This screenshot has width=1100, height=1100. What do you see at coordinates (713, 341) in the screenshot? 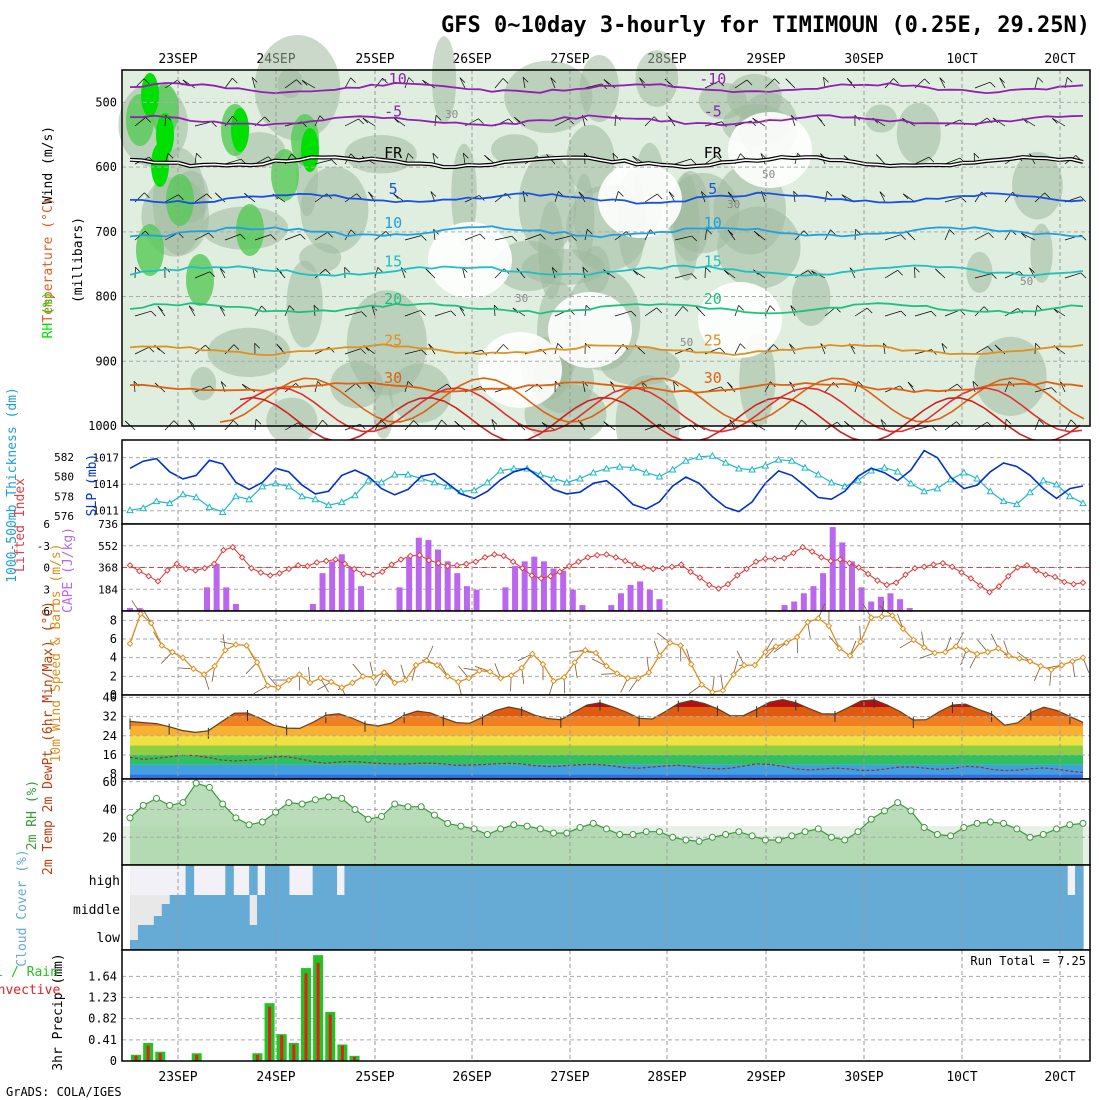
I see `isotherm-label: 25` at bounding box center [713, 341].